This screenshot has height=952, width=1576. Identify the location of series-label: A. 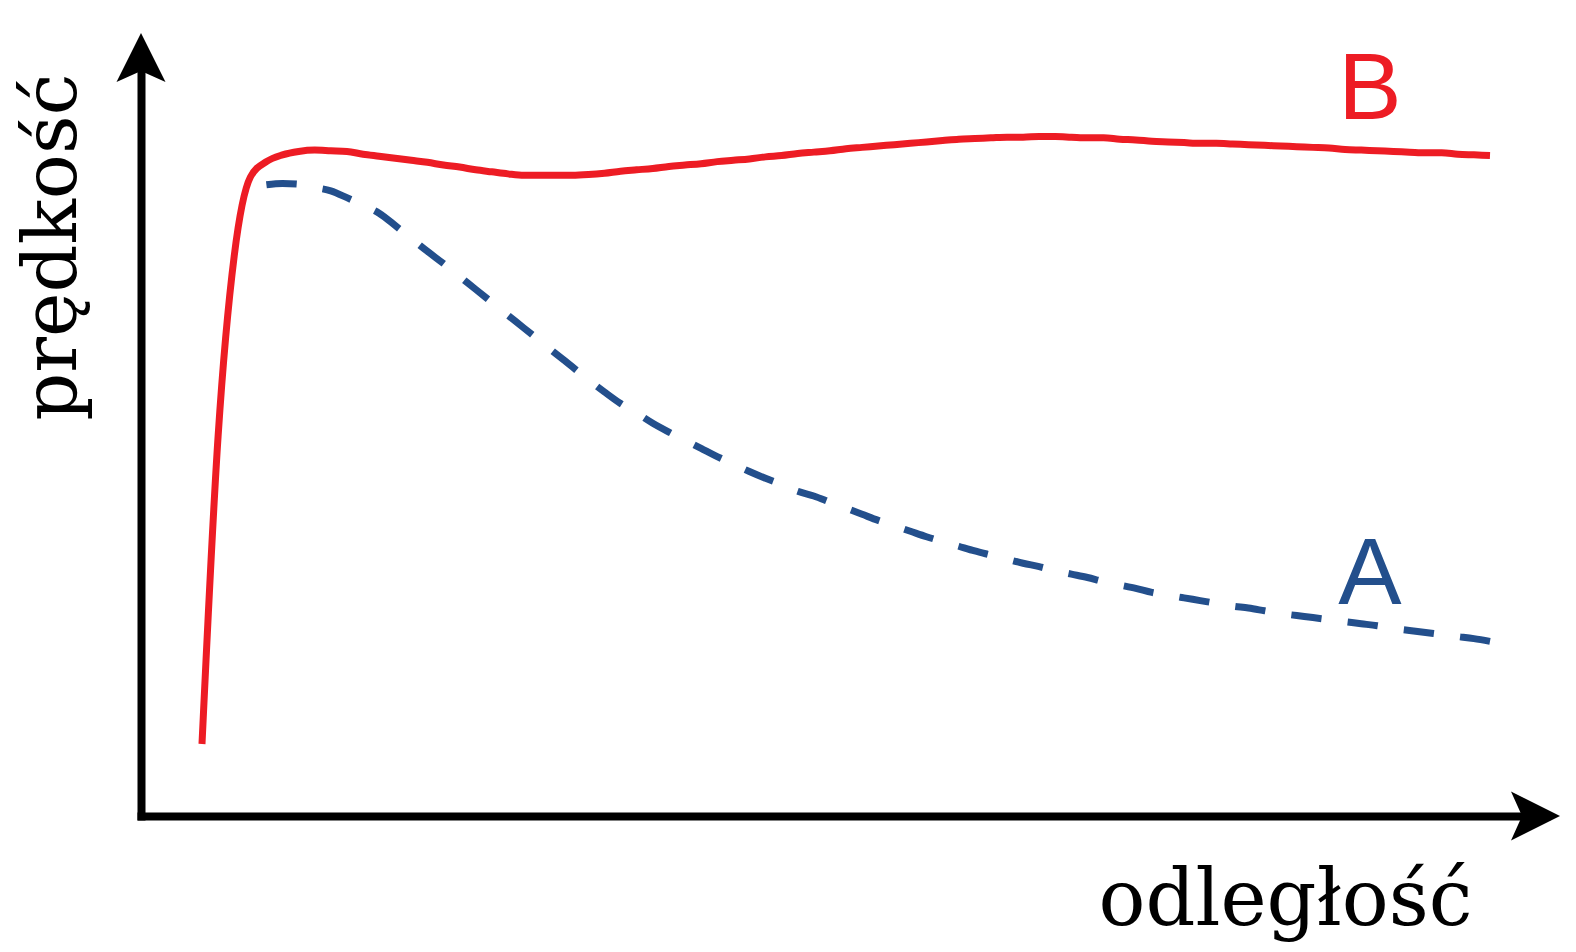
(1370, 571).